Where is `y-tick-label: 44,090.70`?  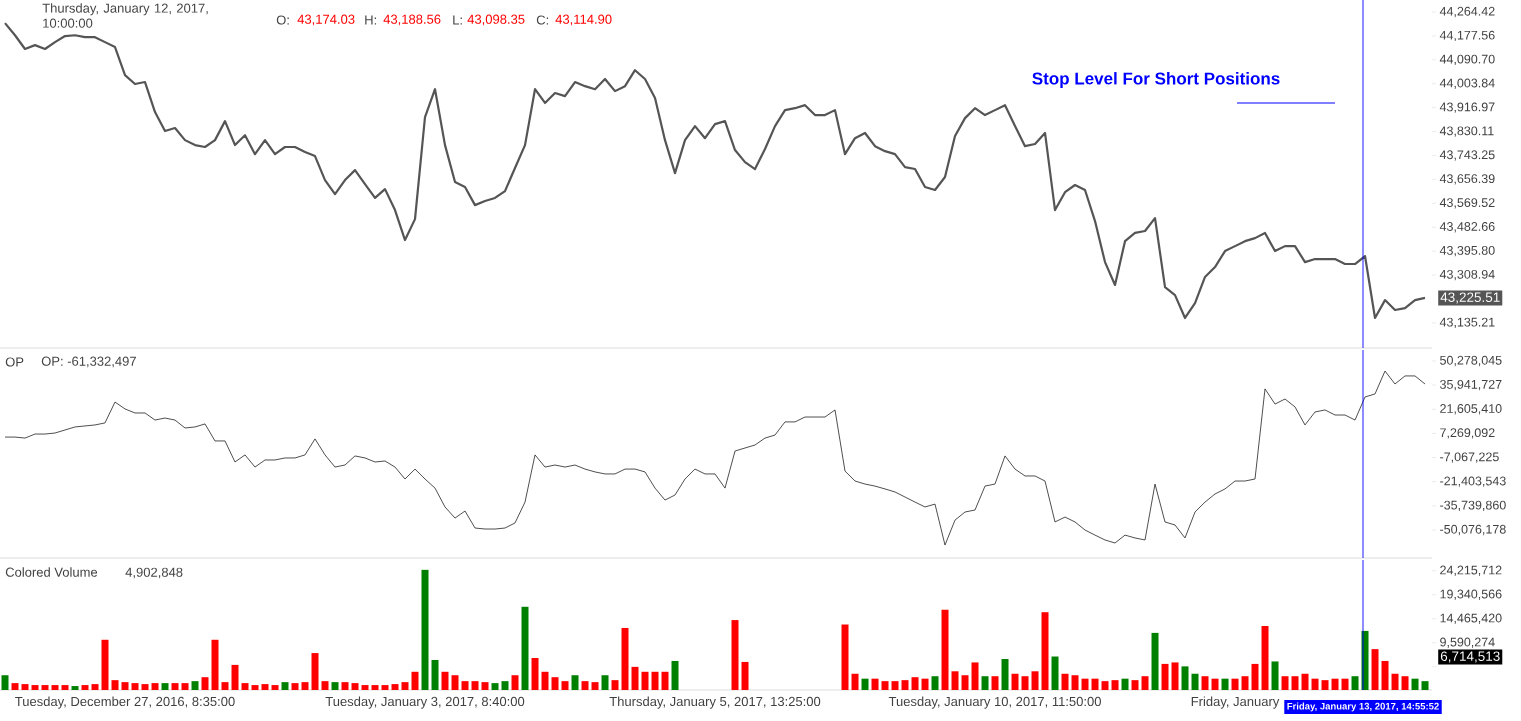
y-tick-label: 44,090.70 is located at coordinates (1467, 59).